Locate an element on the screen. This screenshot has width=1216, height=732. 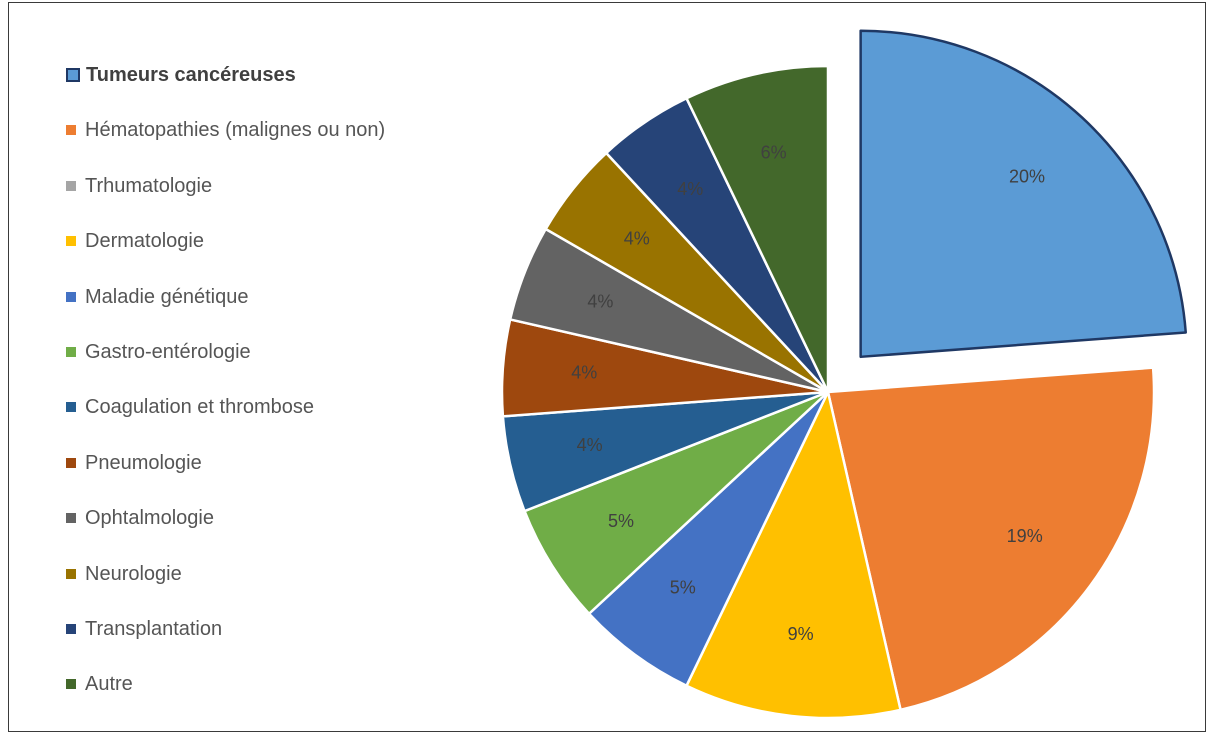
legend-label: Maladie génétique is located at coordinates (167, 296).